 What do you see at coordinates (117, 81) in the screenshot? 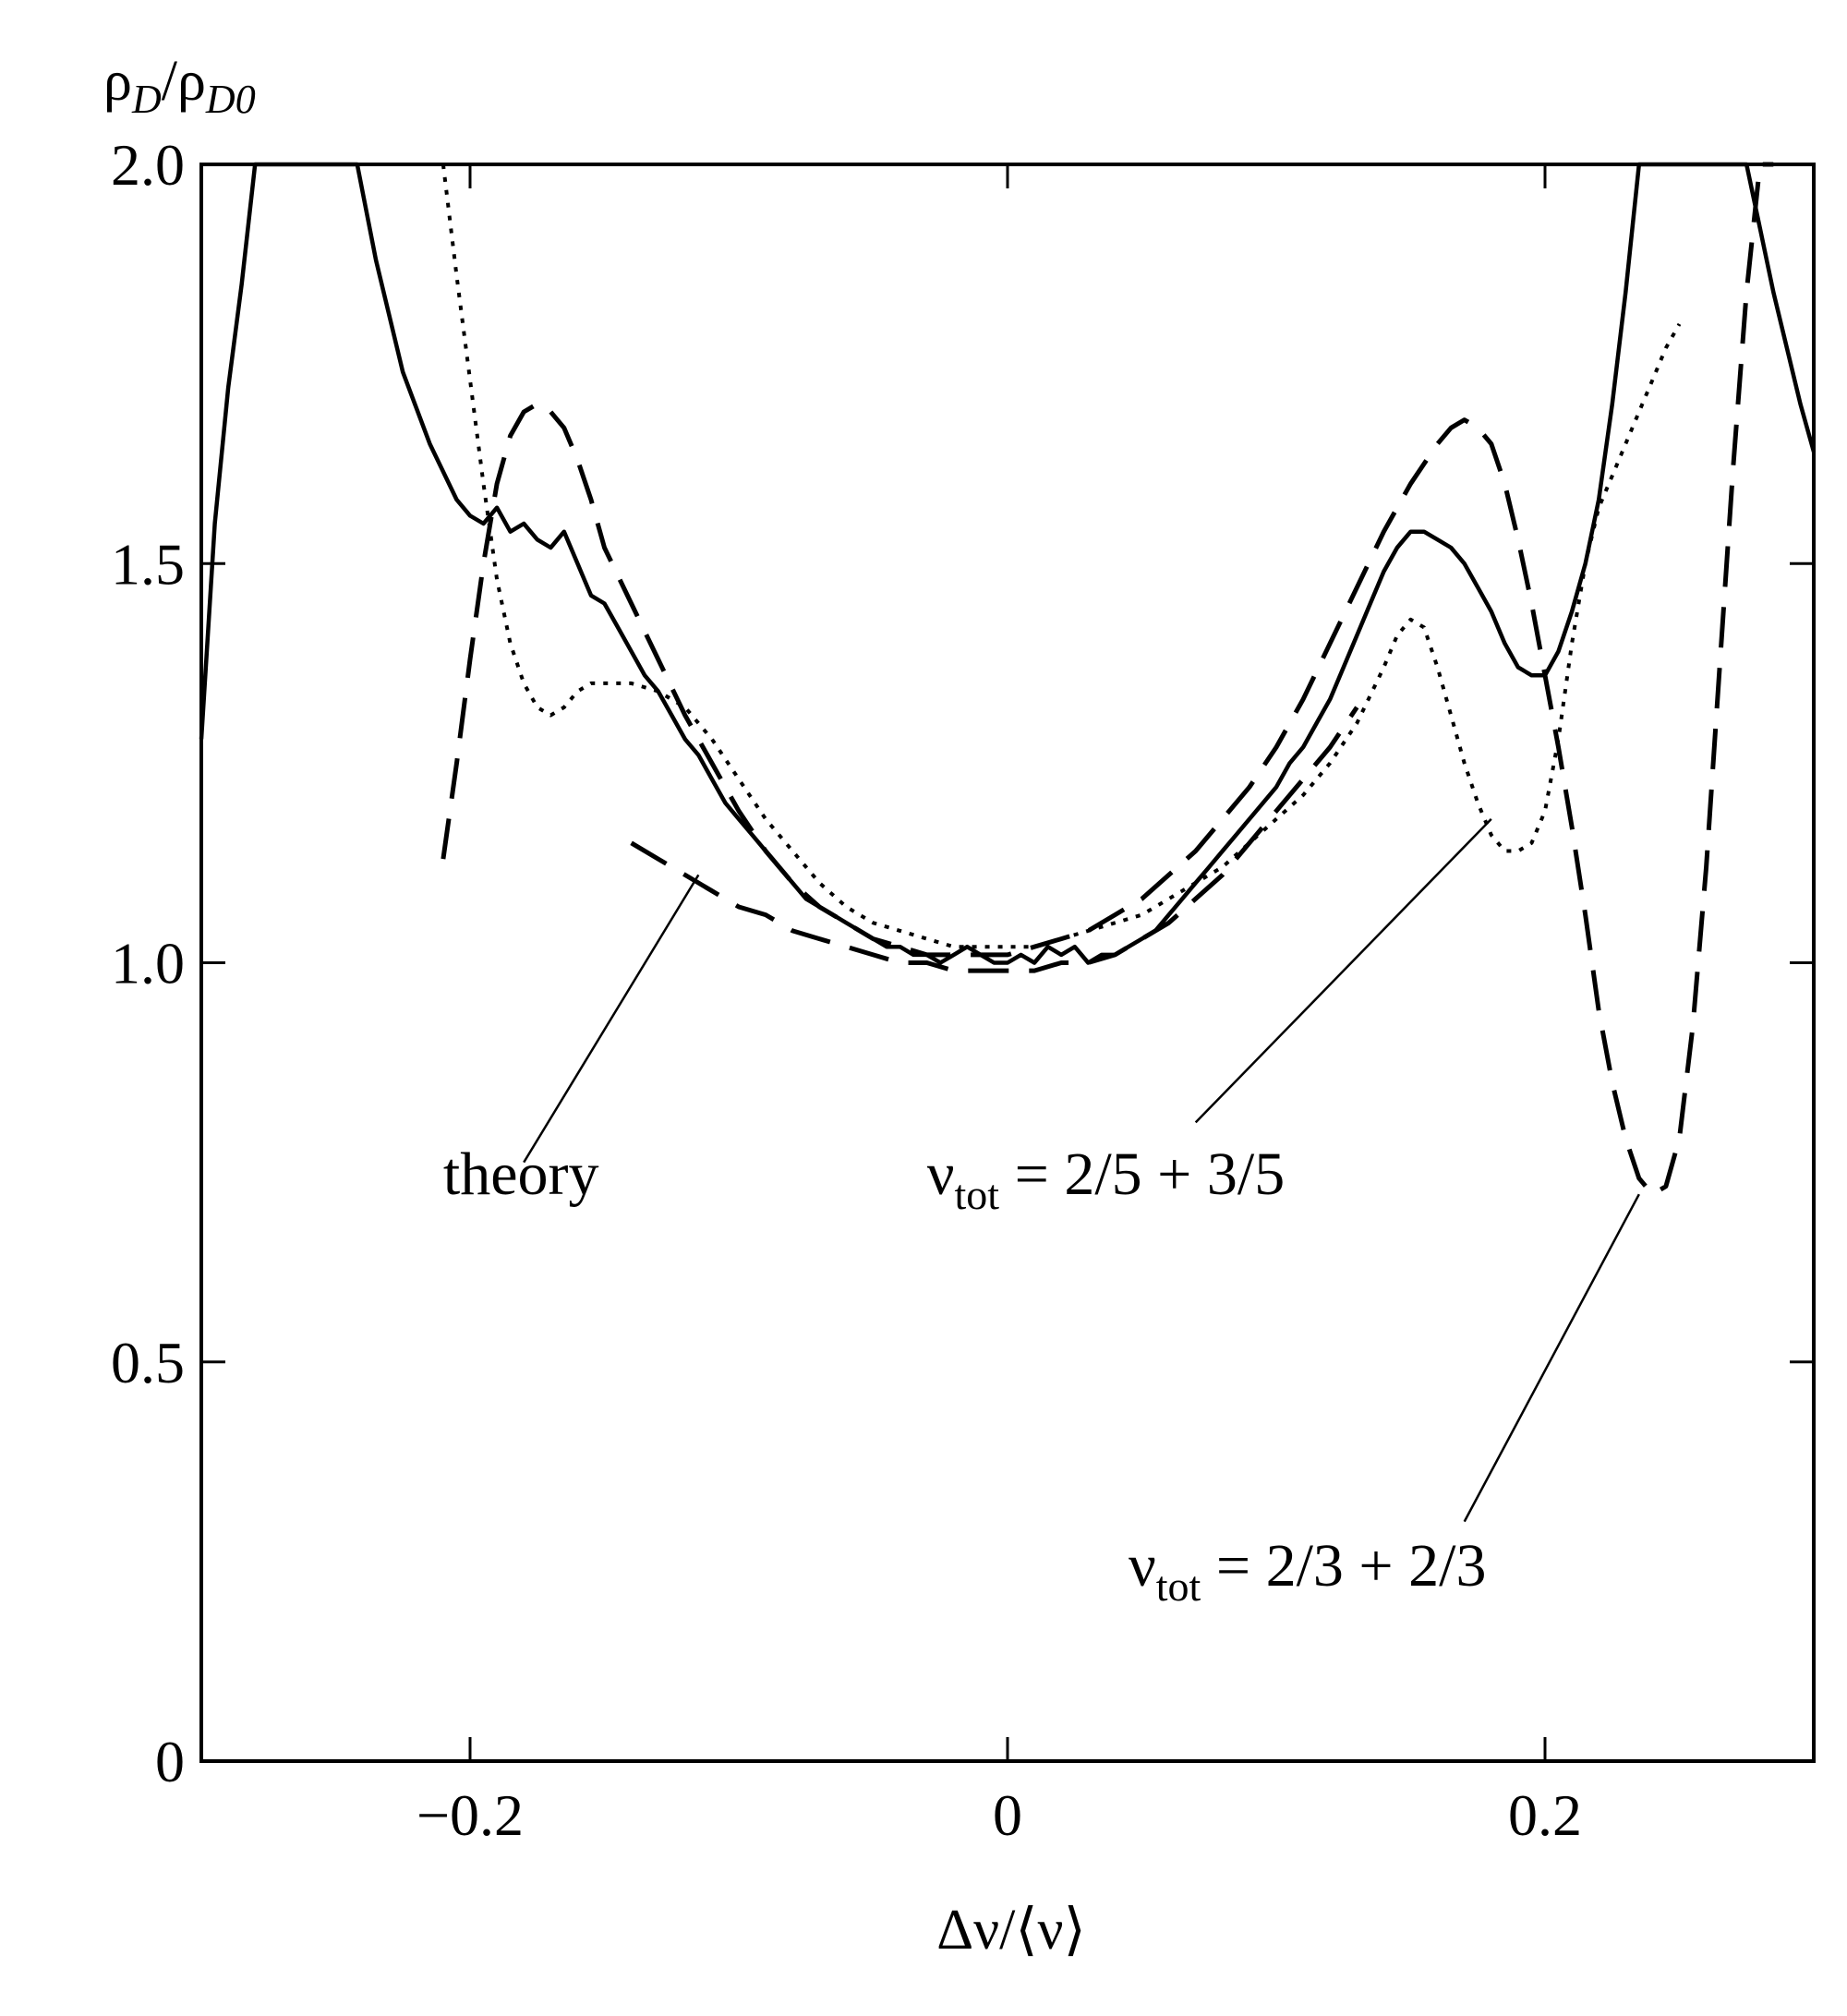
I see `y-axis-label-rho: ρ` at bounding box center [117, 81].